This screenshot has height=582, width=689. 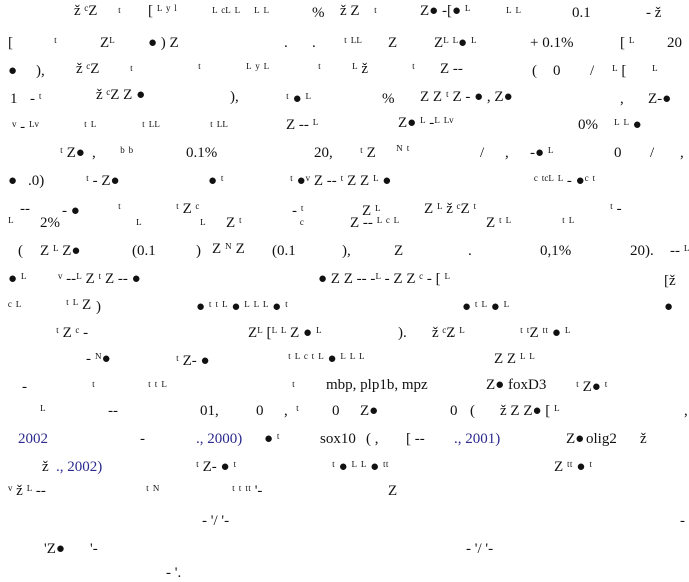 What do you see at coordinates (592, 387) in the screenshot?
I see `glyph-mark: ᵗ Z● ᵗ` at bounding box center [592, 387].